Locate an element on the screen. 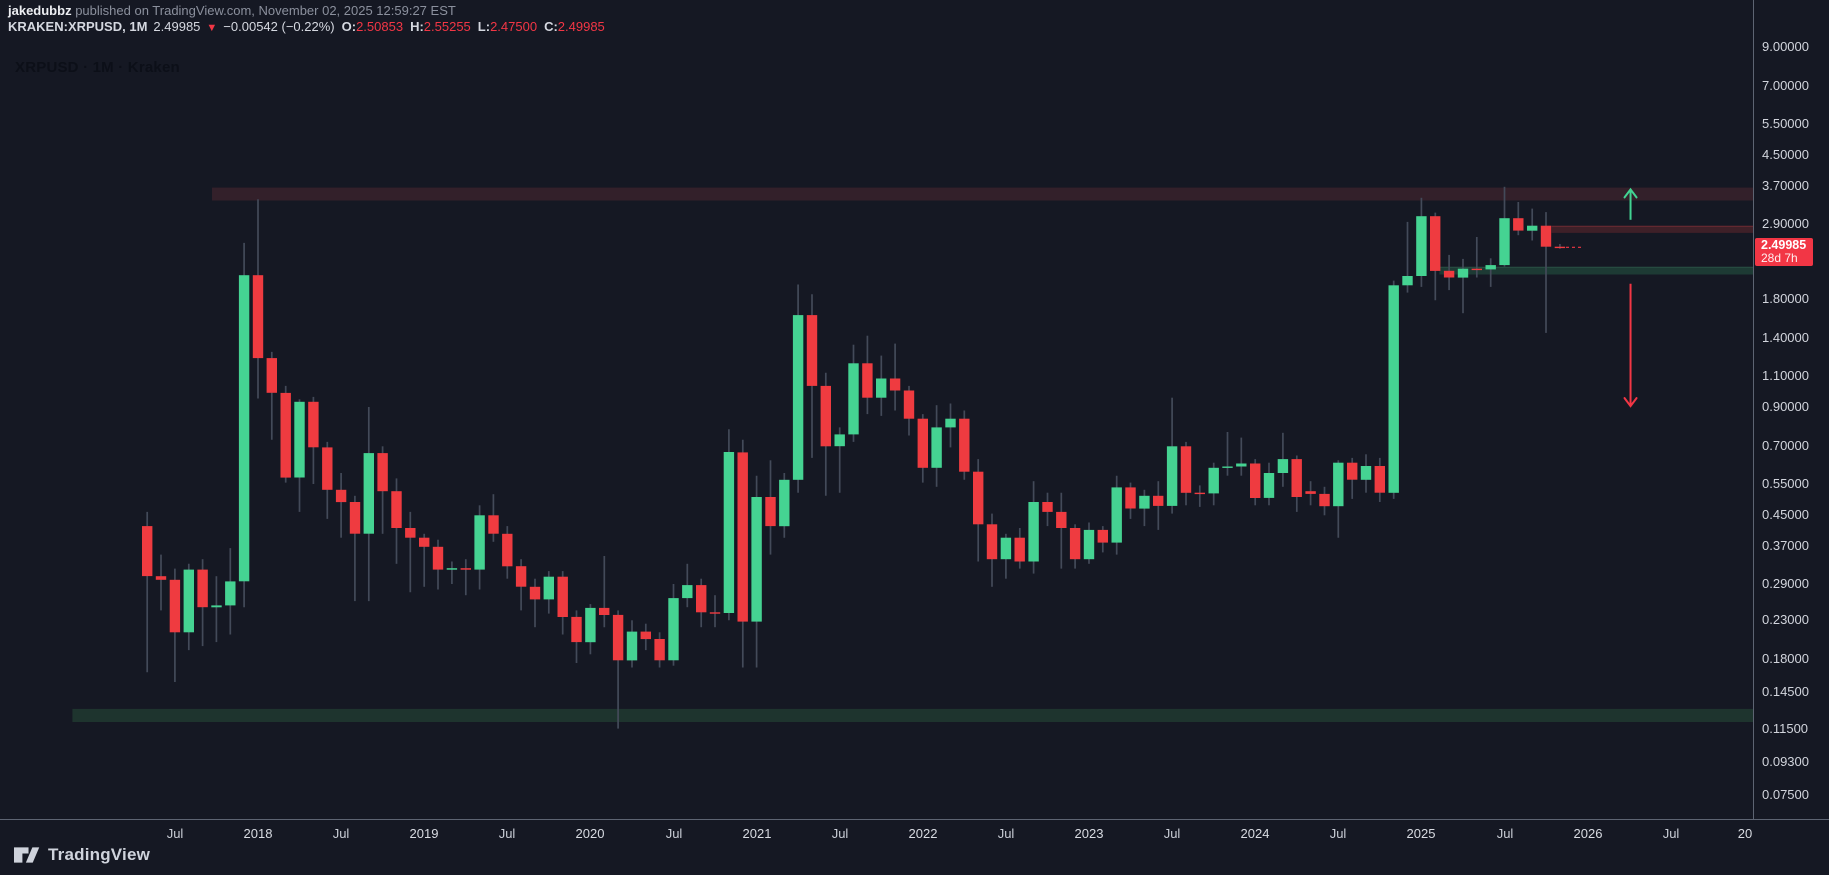 The height and width of the screenshot is (875, 1829). high-label: H: is located at coordinates (417, 26).